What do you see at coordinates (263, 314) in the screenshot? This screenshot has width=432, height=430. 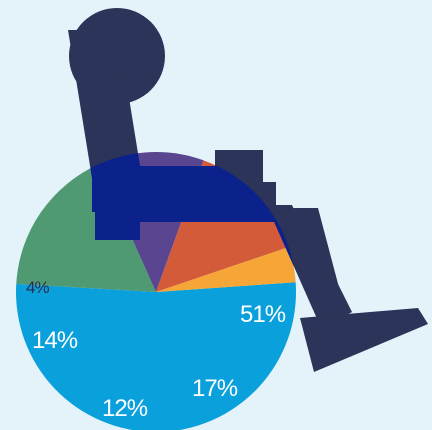 I see `slice-label-51: 51%` at bounding box center [263, 314].